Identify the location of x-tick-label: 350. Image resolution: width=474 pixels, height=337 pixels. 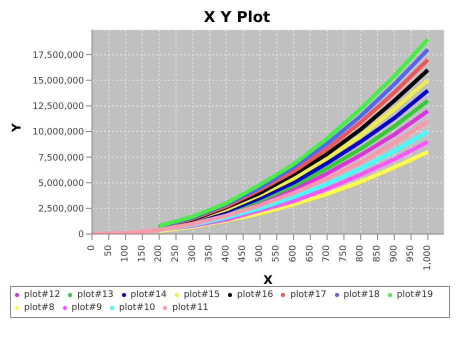
(209, 253).